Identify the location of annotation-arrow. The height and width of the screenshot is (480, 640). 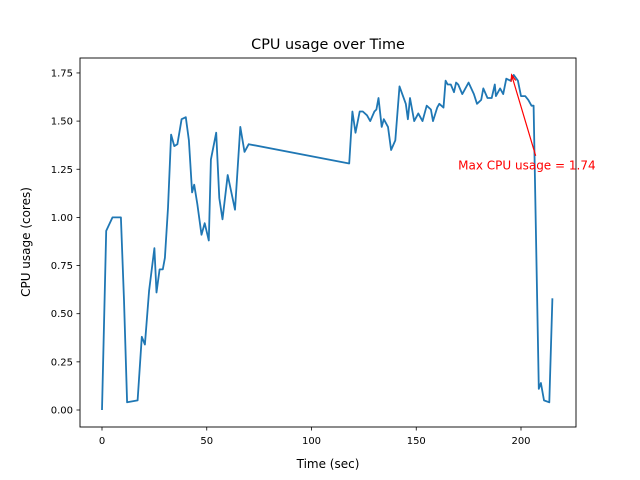
(523, 115).